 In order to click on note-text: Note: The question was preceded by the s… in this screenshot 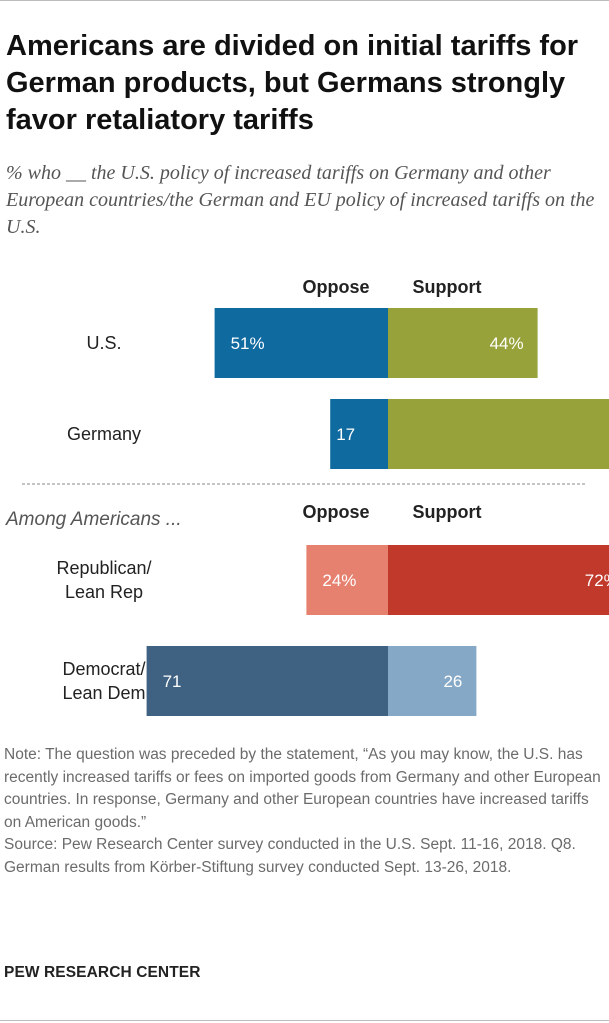, I will do `click(304, 789)`.